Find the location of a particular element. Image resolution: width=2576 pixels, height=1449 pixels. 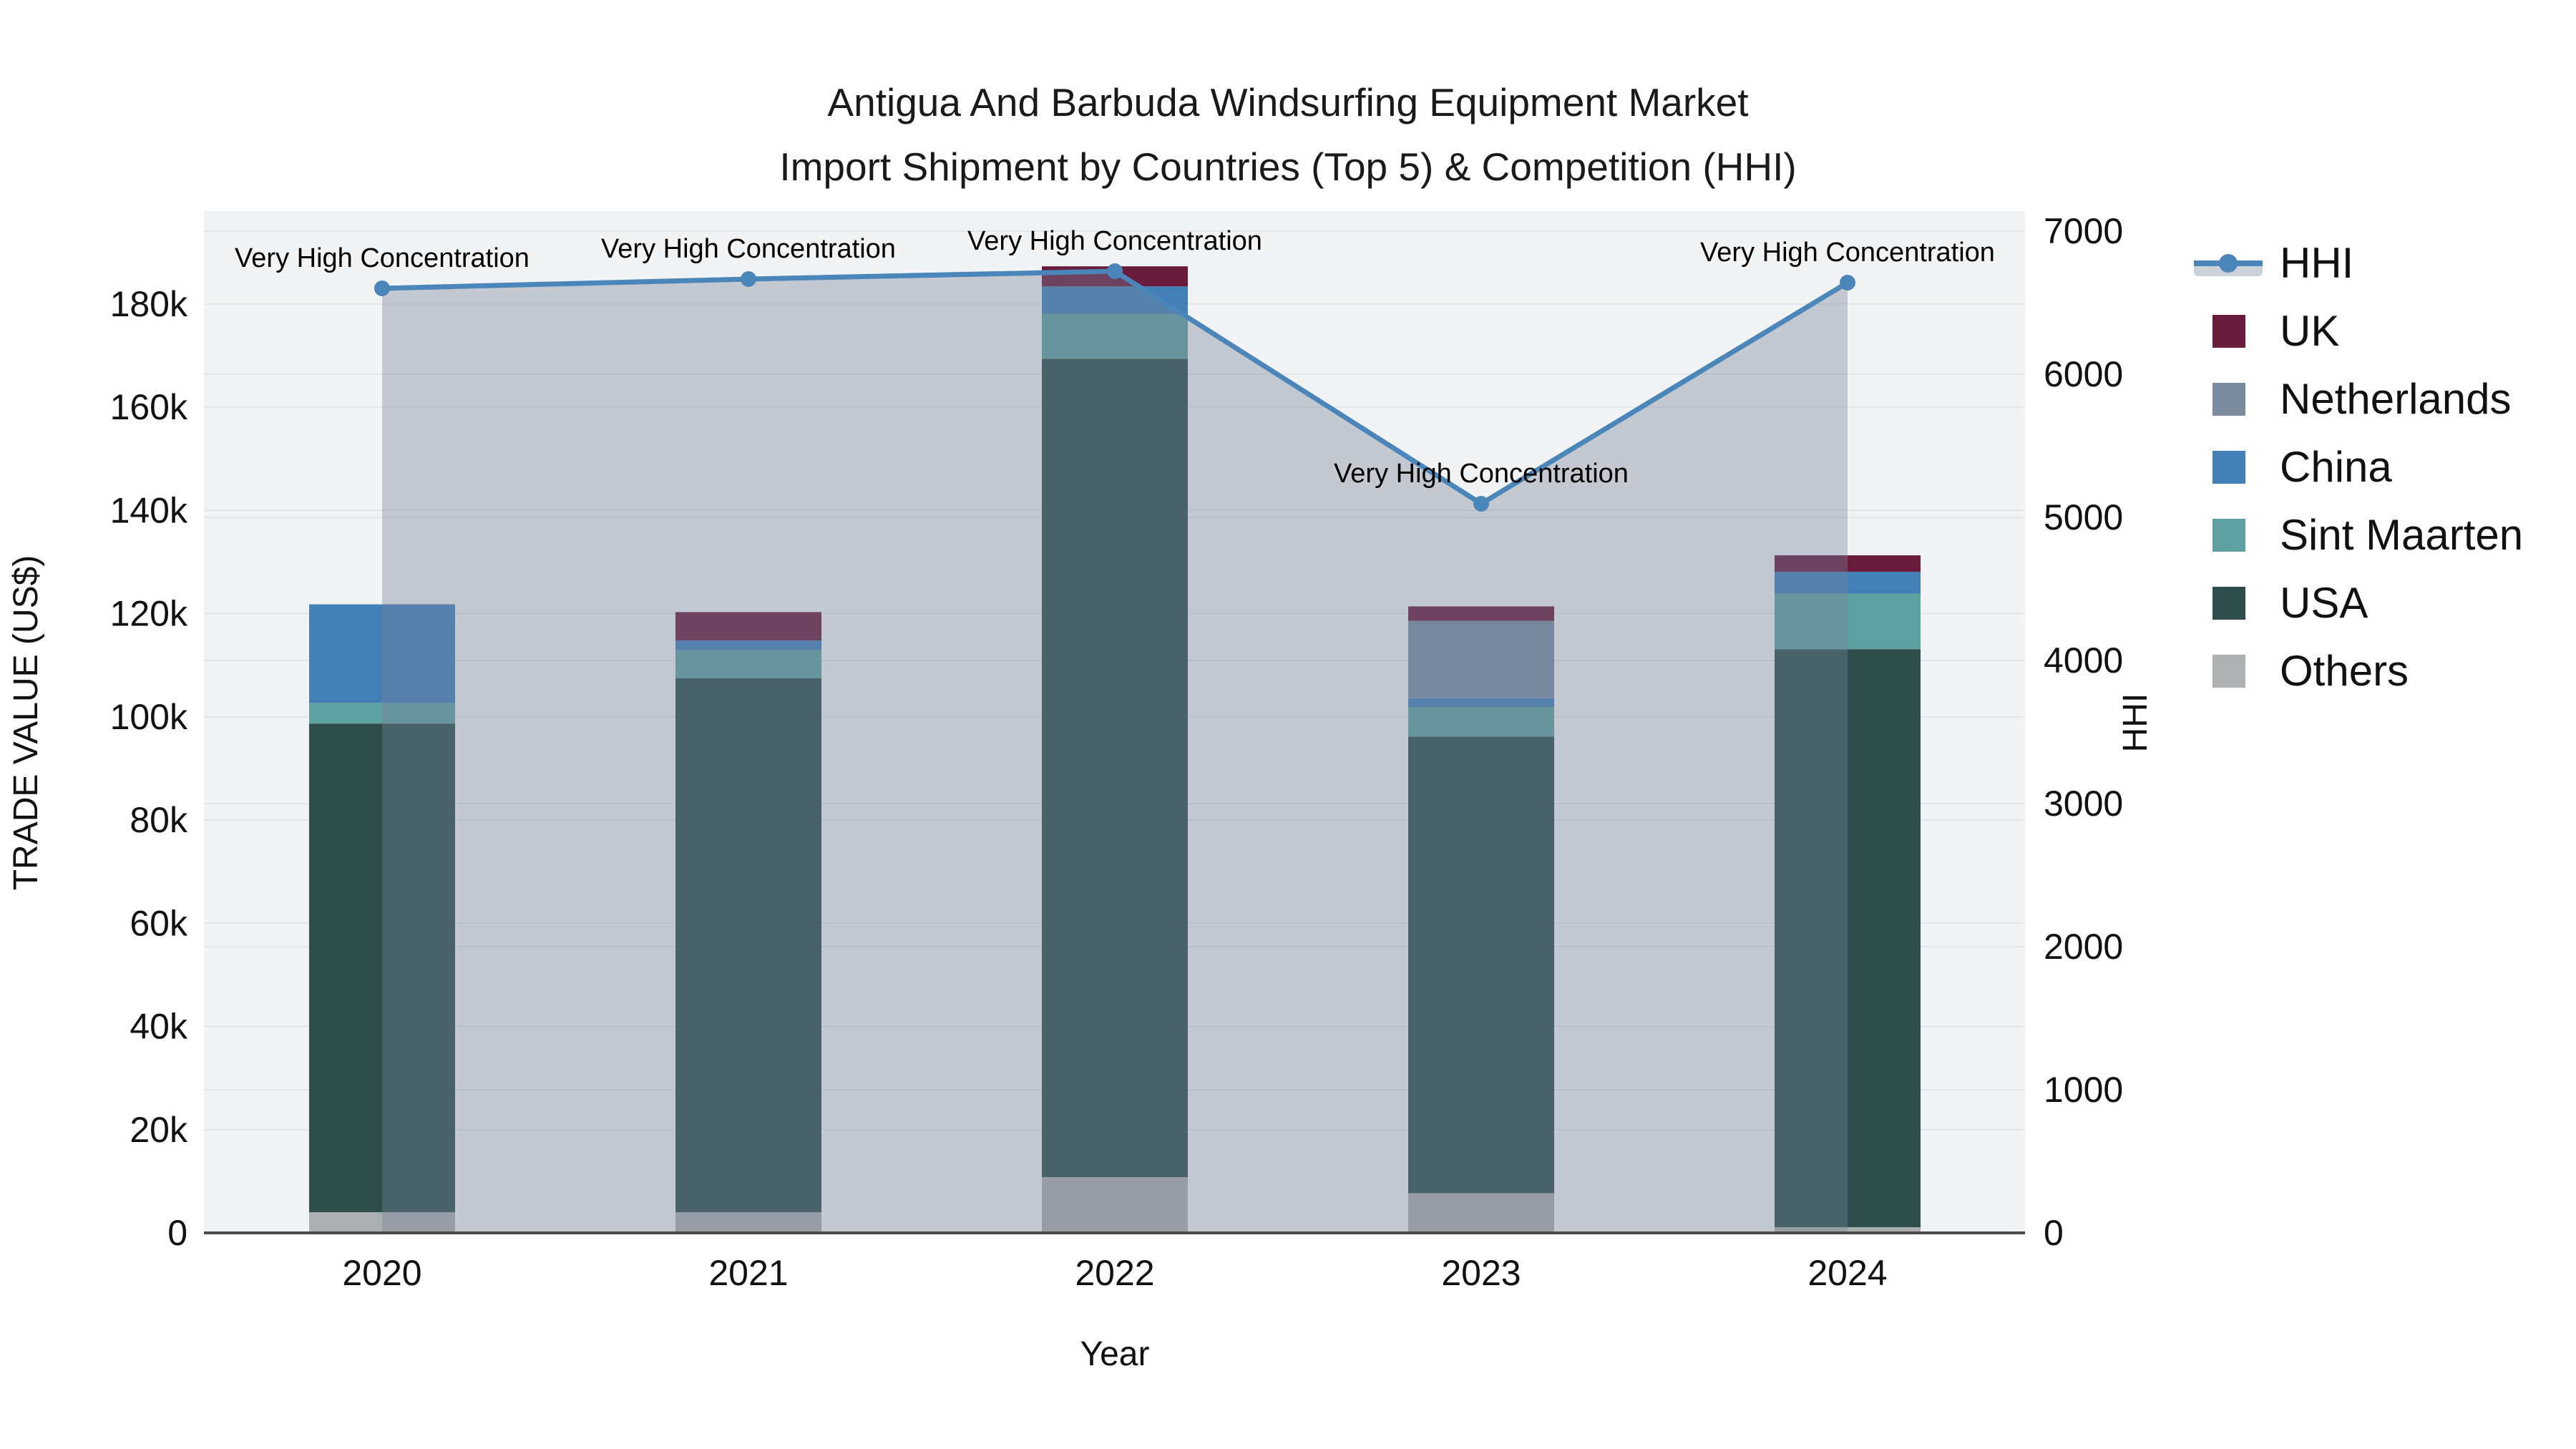

x-tick-label-2020: 2020 is located at coordinates (381, 1273).